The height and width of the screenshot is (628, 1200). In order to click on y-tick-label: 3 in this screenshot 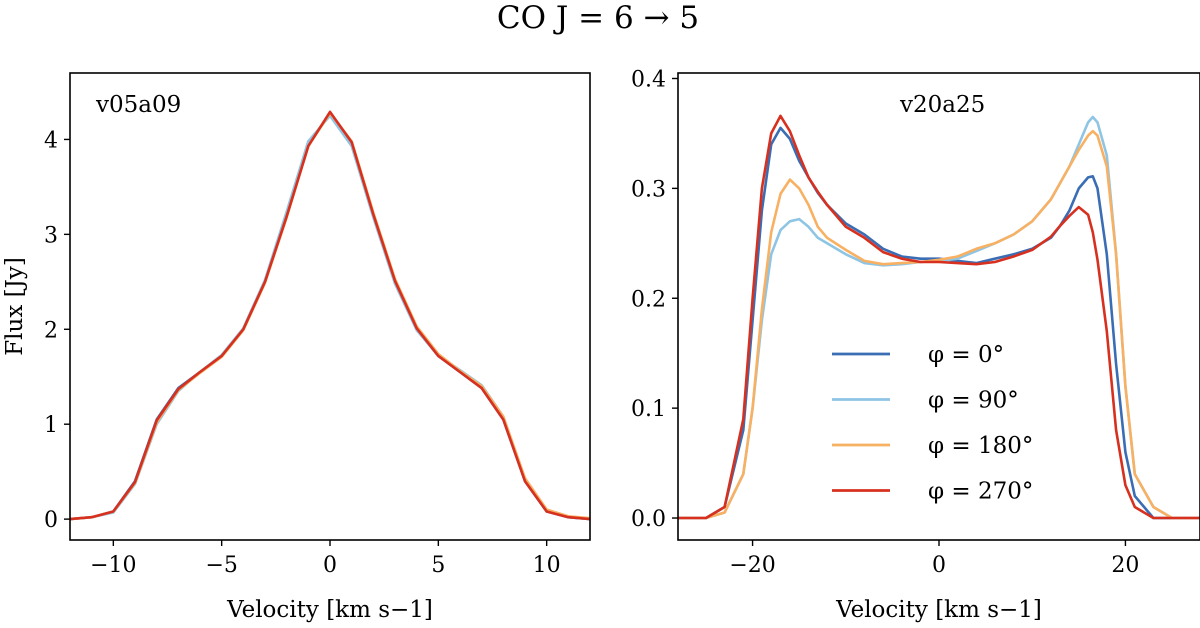, I will do `click(51, 235)`.